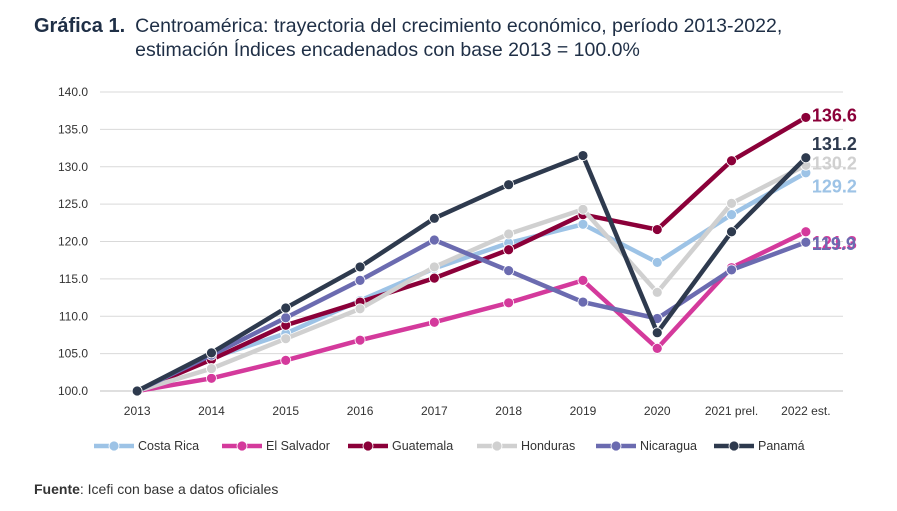  I want to click on source-label: Fuente, so click(57, 489).